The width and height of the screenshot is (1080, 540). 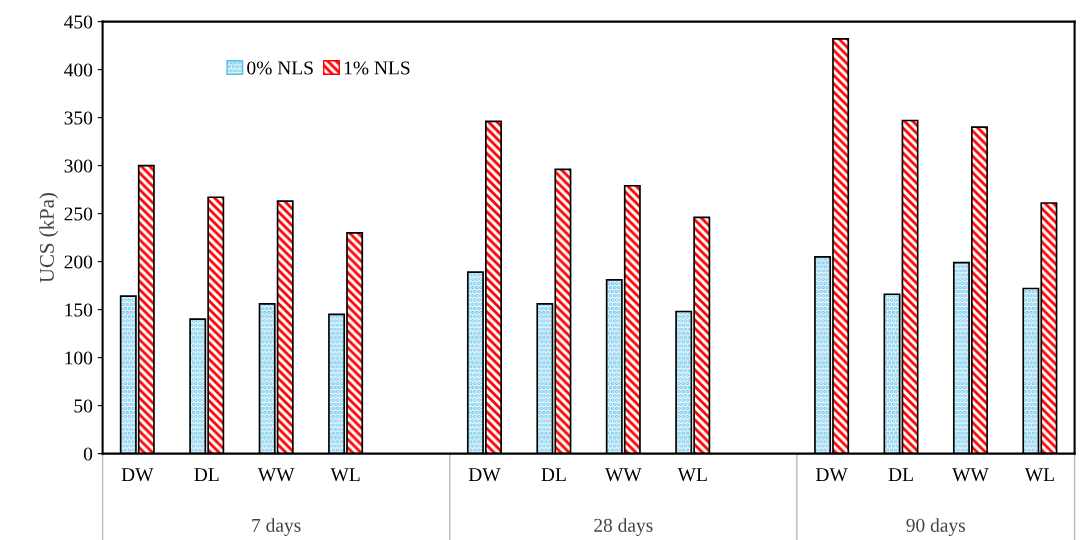 What do you see at coordinates (88, 454) in the screenshot?
I see `y-tick-label: 0` at bounding box center [88, 454].